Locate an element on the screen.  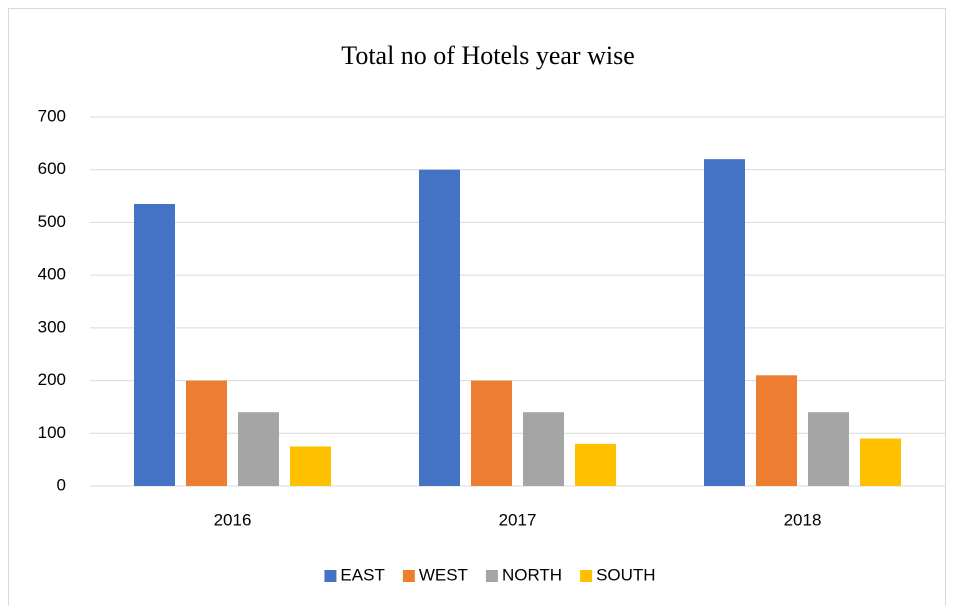
x-tick-label: 2016 is located at coordinates (233, 519).